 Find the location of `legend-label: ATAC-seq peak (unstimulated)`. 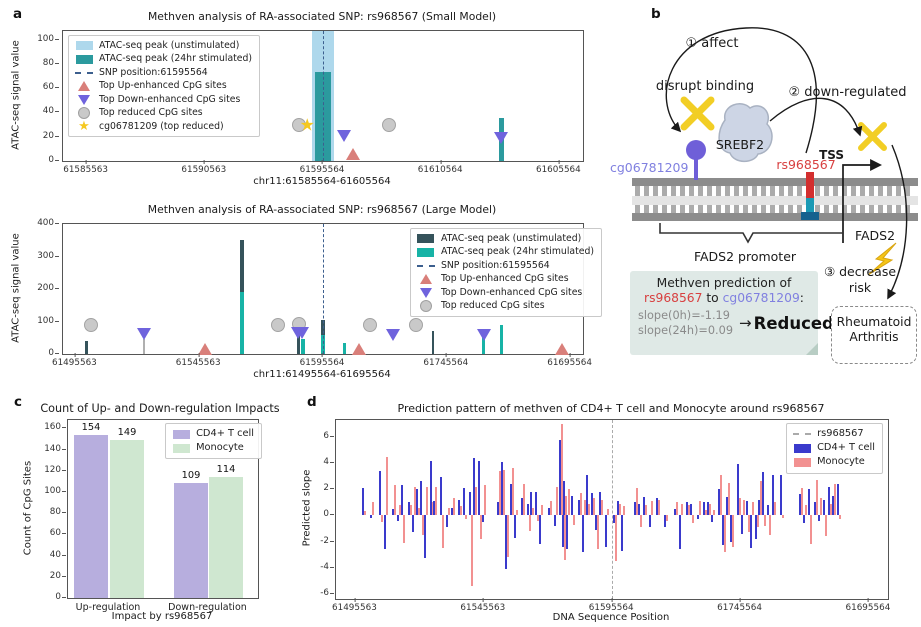

legend-label: ATAC-seq peak (unstimulated) is located at coordinates (169, 45).